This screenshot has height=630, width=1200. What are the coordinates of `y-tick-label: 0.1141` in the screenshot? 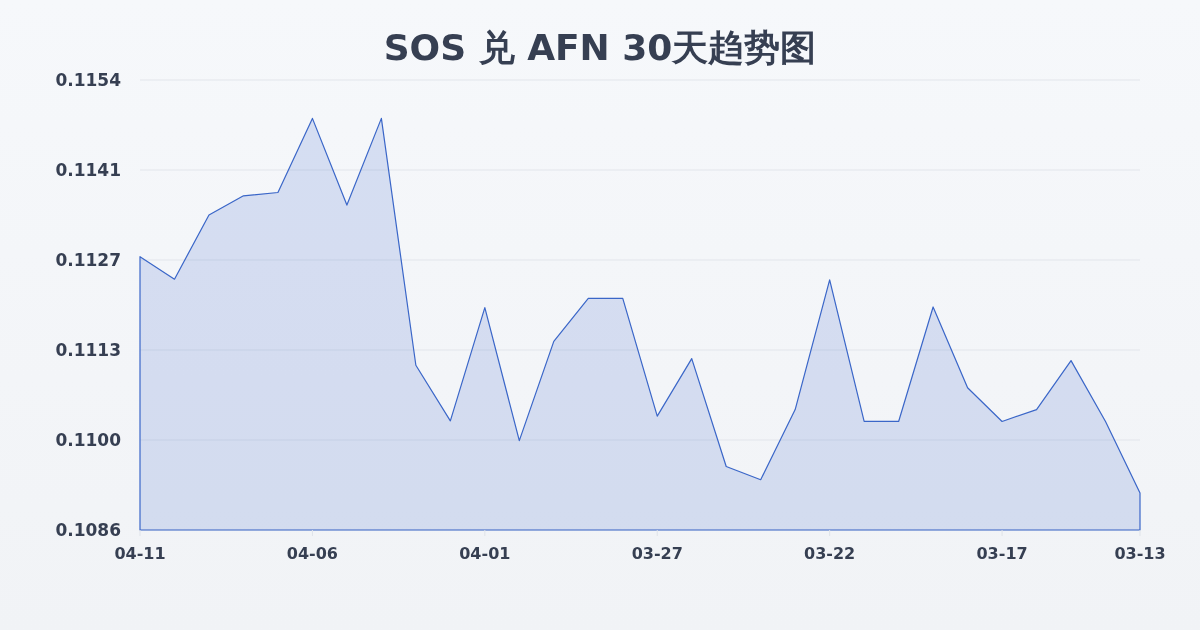 It's located at (88, 169).